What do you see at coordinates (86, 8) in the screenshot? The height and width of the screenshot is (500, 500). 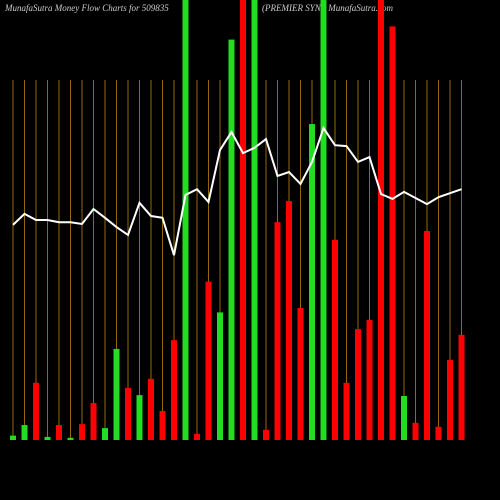 I see `chart-title: MunafaSutra Money Flow Charts for 509835` at bounding box center [86, 8].